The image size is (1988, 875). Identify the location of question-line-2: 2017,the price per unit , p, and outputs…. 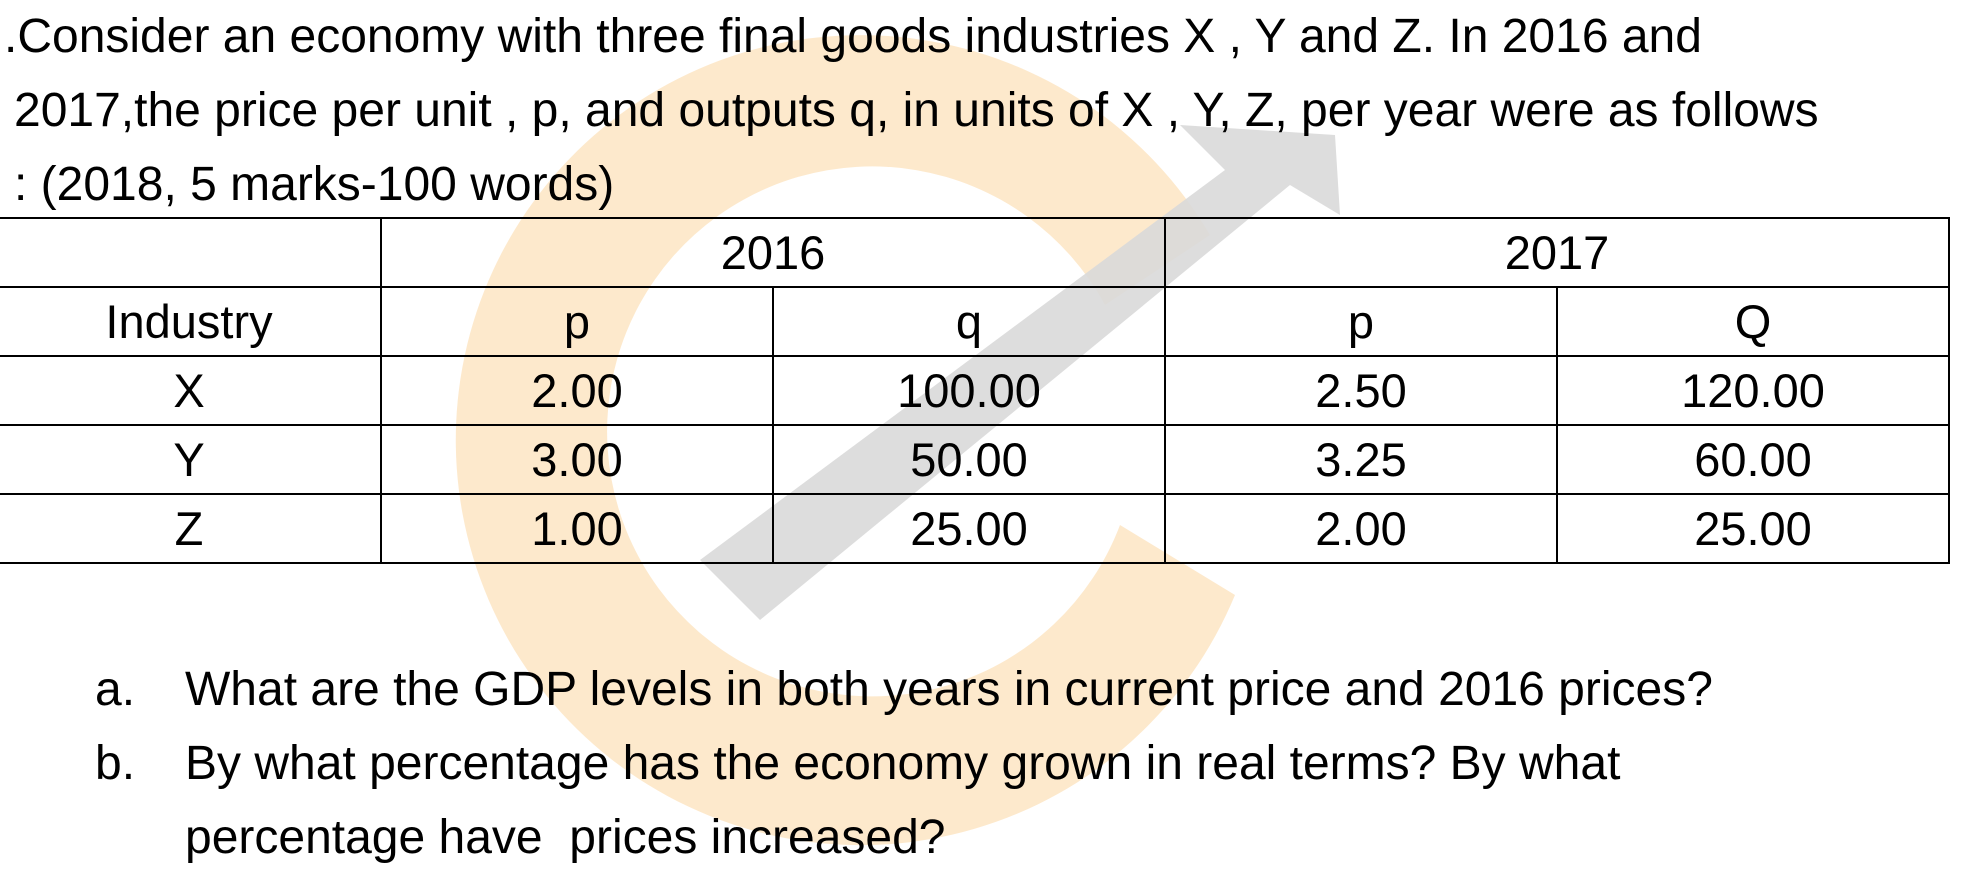
(916, 110).